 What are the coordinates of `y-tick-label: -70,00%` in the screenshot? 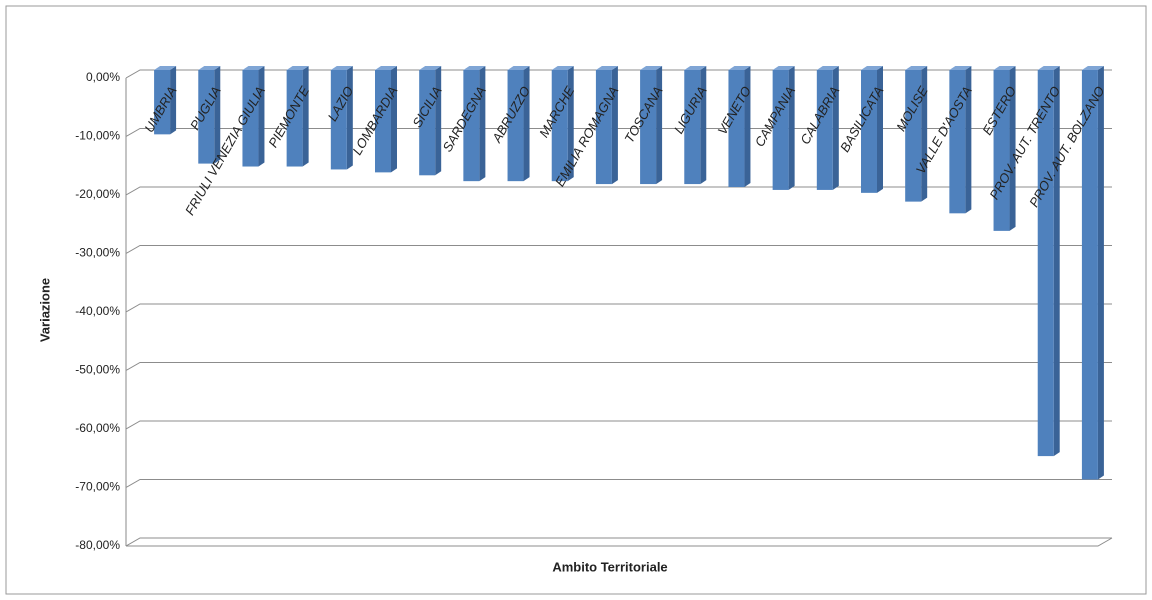 It's located at (97, 487).